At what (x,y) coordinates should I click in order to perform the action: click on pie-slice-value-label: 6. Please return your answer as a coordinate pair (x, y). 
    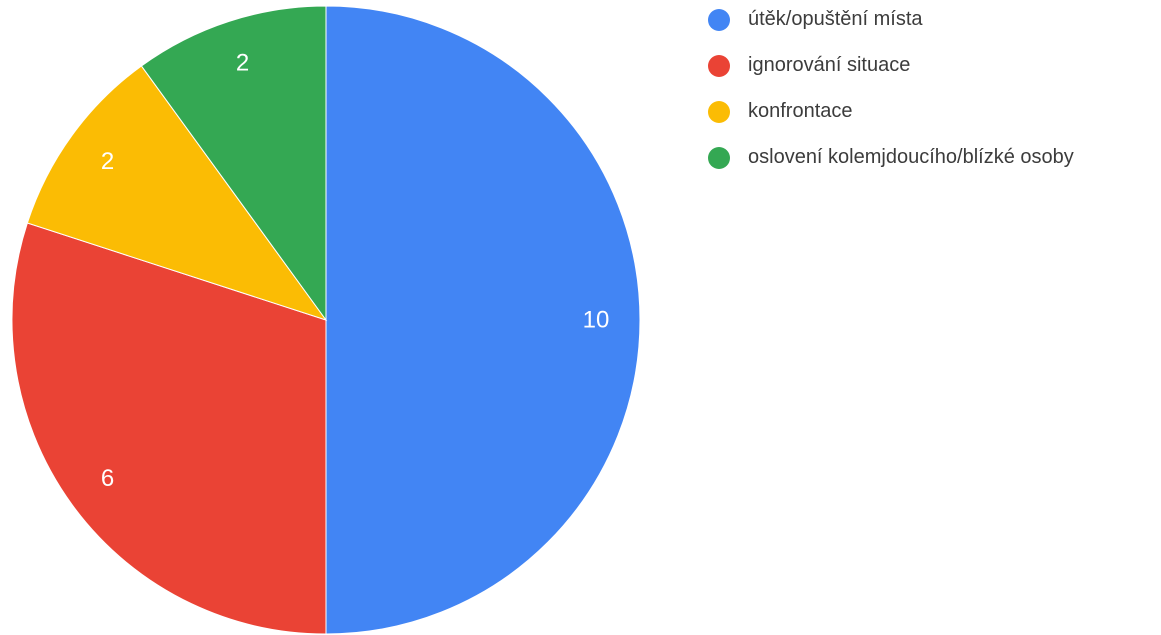
    Looking at the image, I should click on (107, 478).